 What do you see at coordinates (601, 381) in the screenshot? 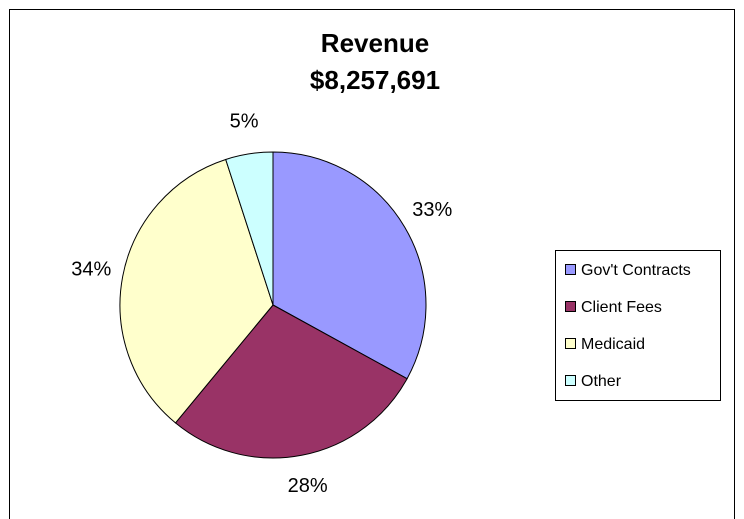
I see `legend-label: Other` at bounding box center [601, 381].